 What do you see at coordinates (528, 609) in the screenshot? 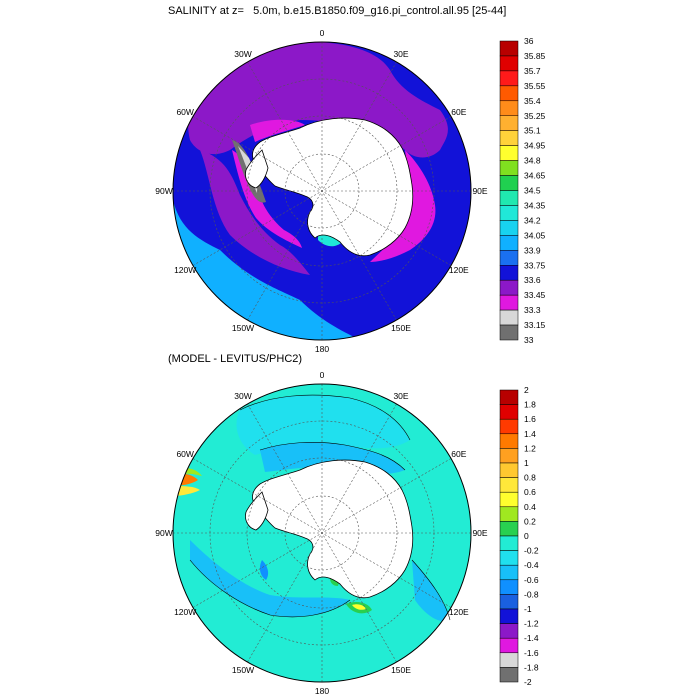
I see `bottom-colorbar-label: -1` at bounding box center [528, 609].